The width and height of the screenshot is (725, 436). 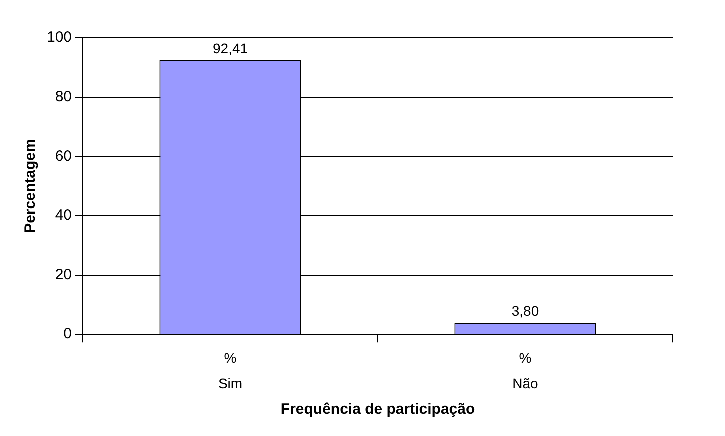 What do you see at coordinates (526, 311) in the screenshot?
I see `data-label: 3,80` at bounding box center [526, 311].